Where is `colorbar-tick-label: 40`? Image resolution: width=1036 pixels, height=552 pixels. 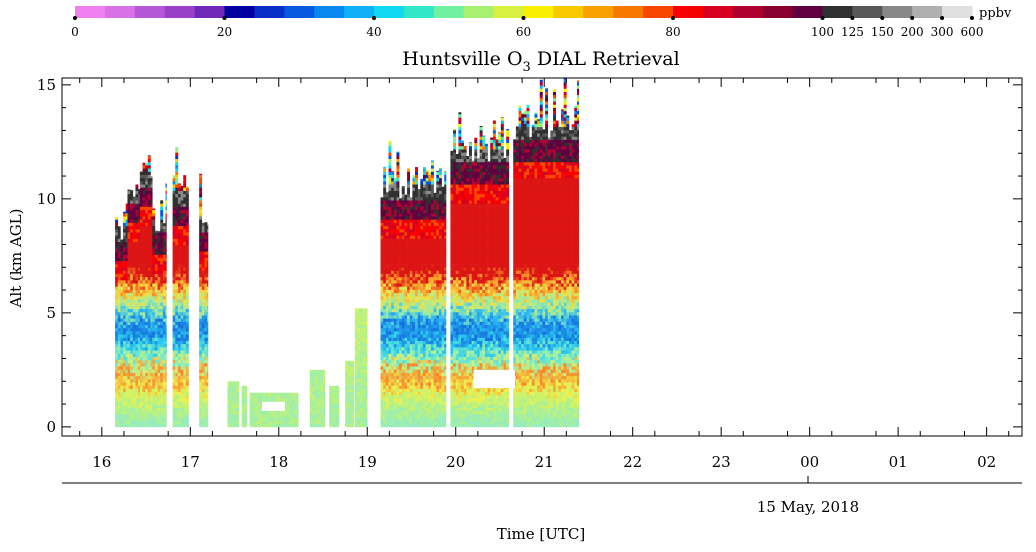 colorbar-tick-label: 40 is located at coordinates (373, 32).